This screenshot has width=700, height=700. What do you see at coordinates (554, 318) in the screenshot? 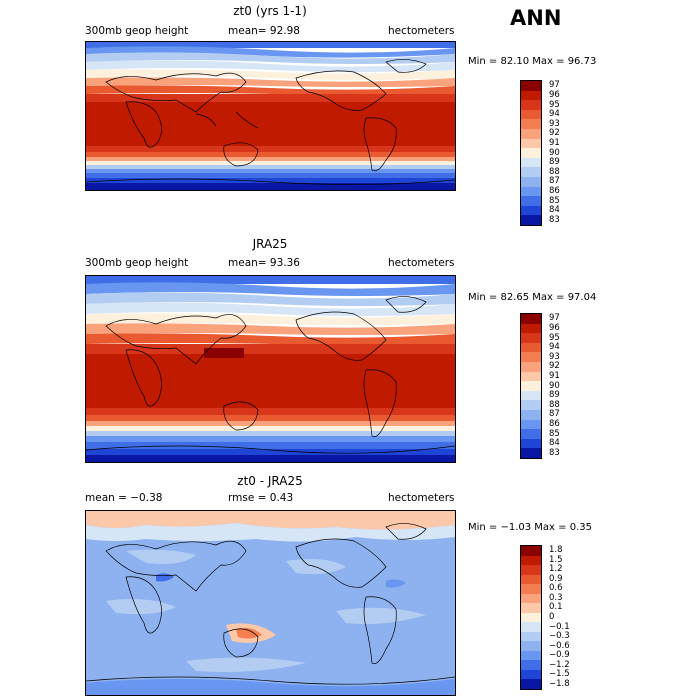
I see `colorbar-label: 97` at bounding box center [554, 318].